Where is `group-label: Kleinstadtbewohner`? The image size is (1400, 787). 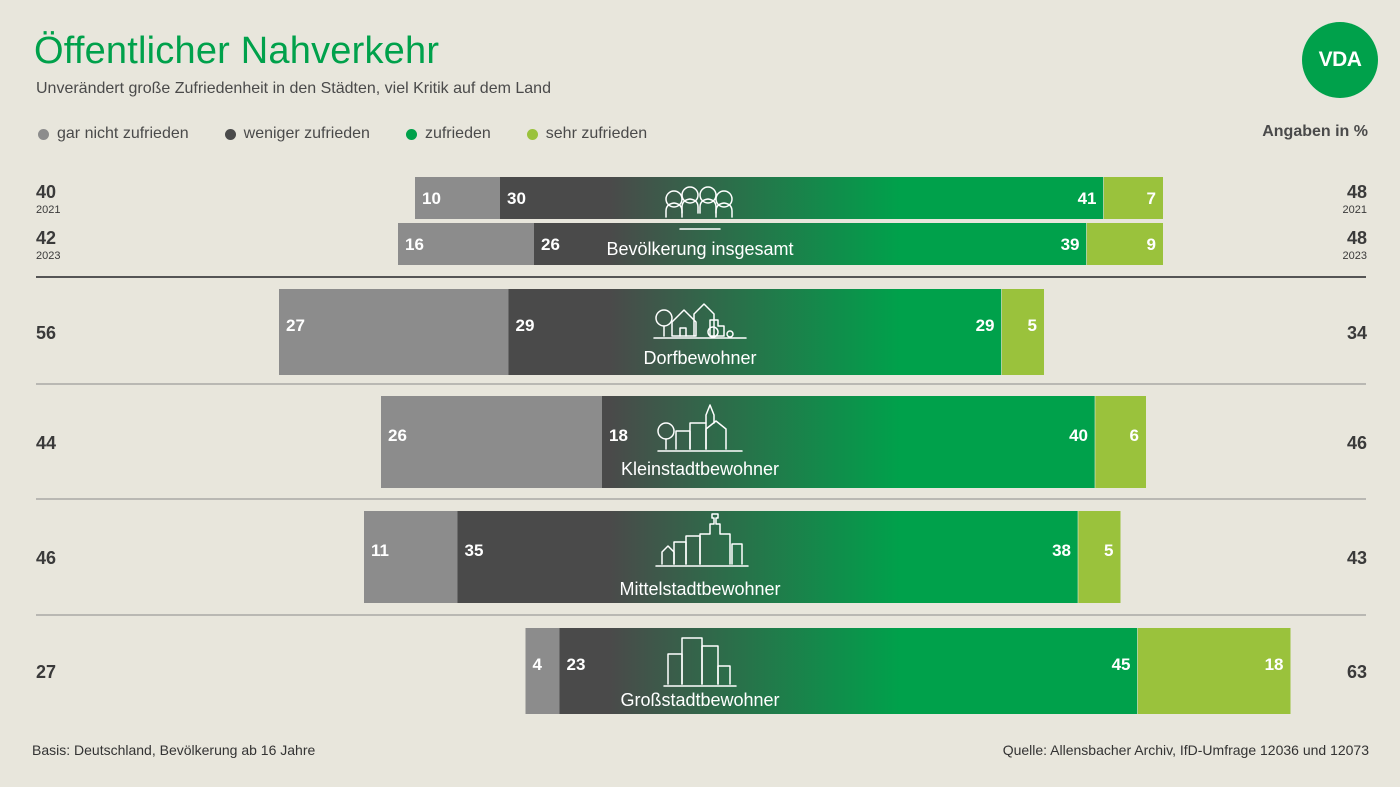
group-label: Kleinstadtbewohner is located at coordinates (700, 469).